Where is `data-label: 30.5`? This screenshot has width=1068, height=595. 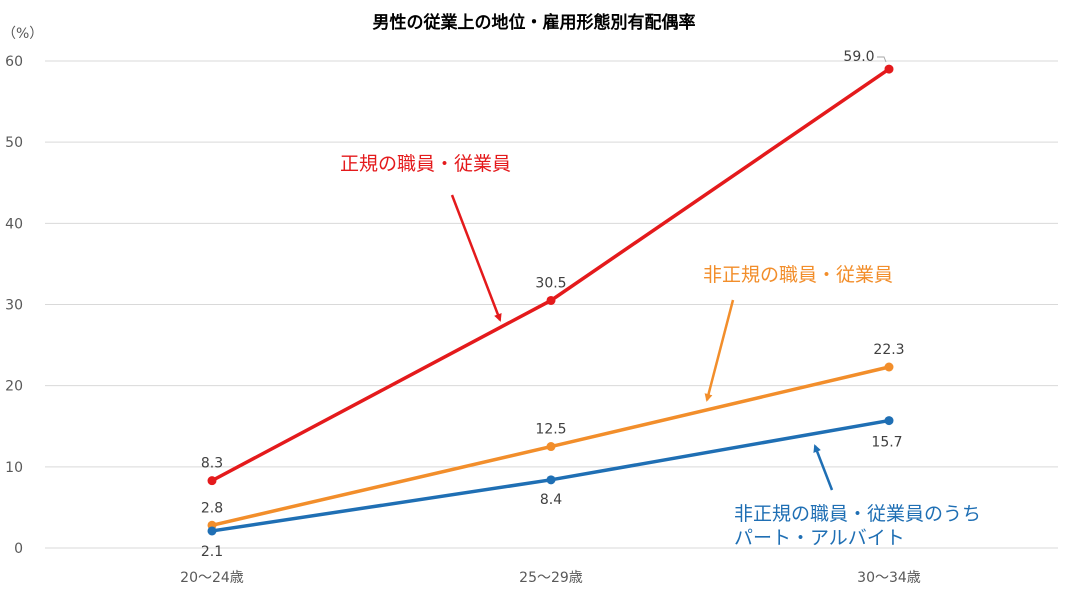
data-label: 30.5 is located at coordinates (550, 283).